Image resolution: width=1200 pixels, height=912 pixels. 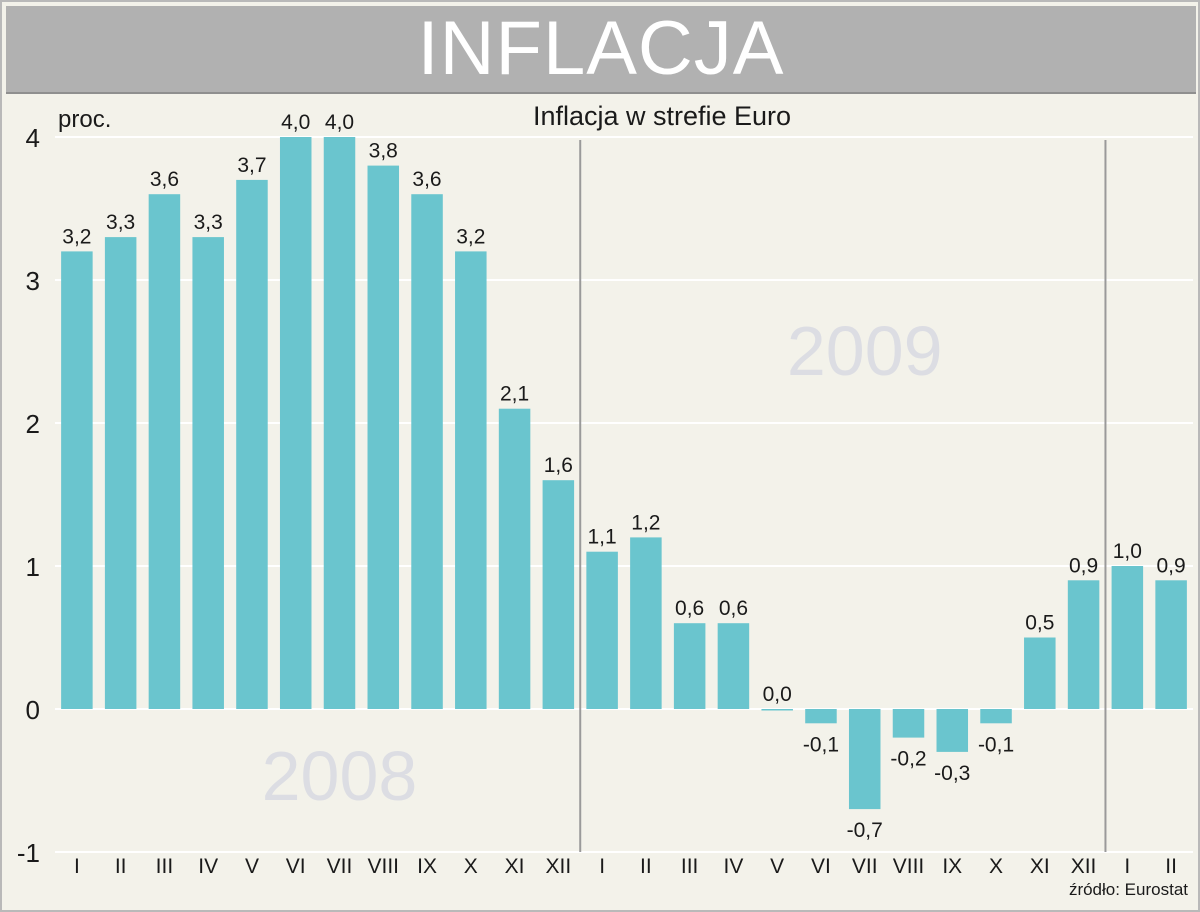 I want to click on data-label: 0,0, so click(x=777, y=694).